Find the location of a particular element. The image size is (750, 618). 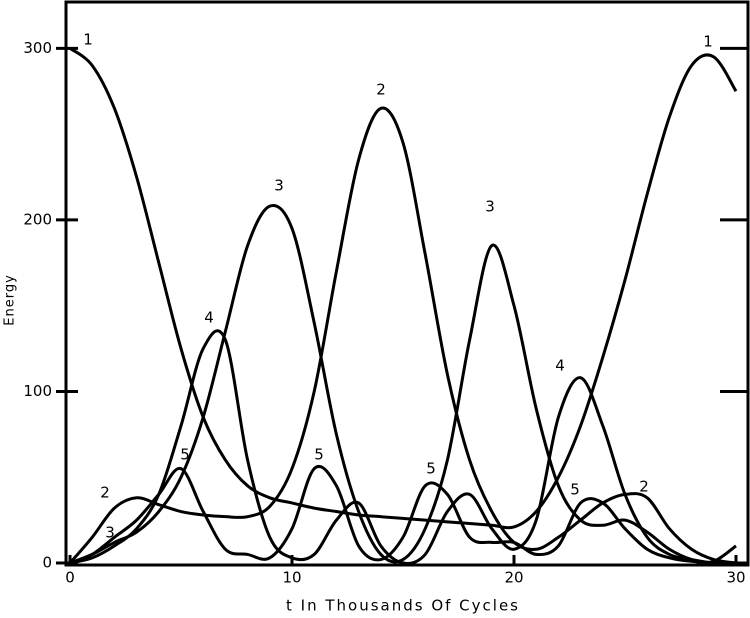

series-line is located at coordinates (403, 515).